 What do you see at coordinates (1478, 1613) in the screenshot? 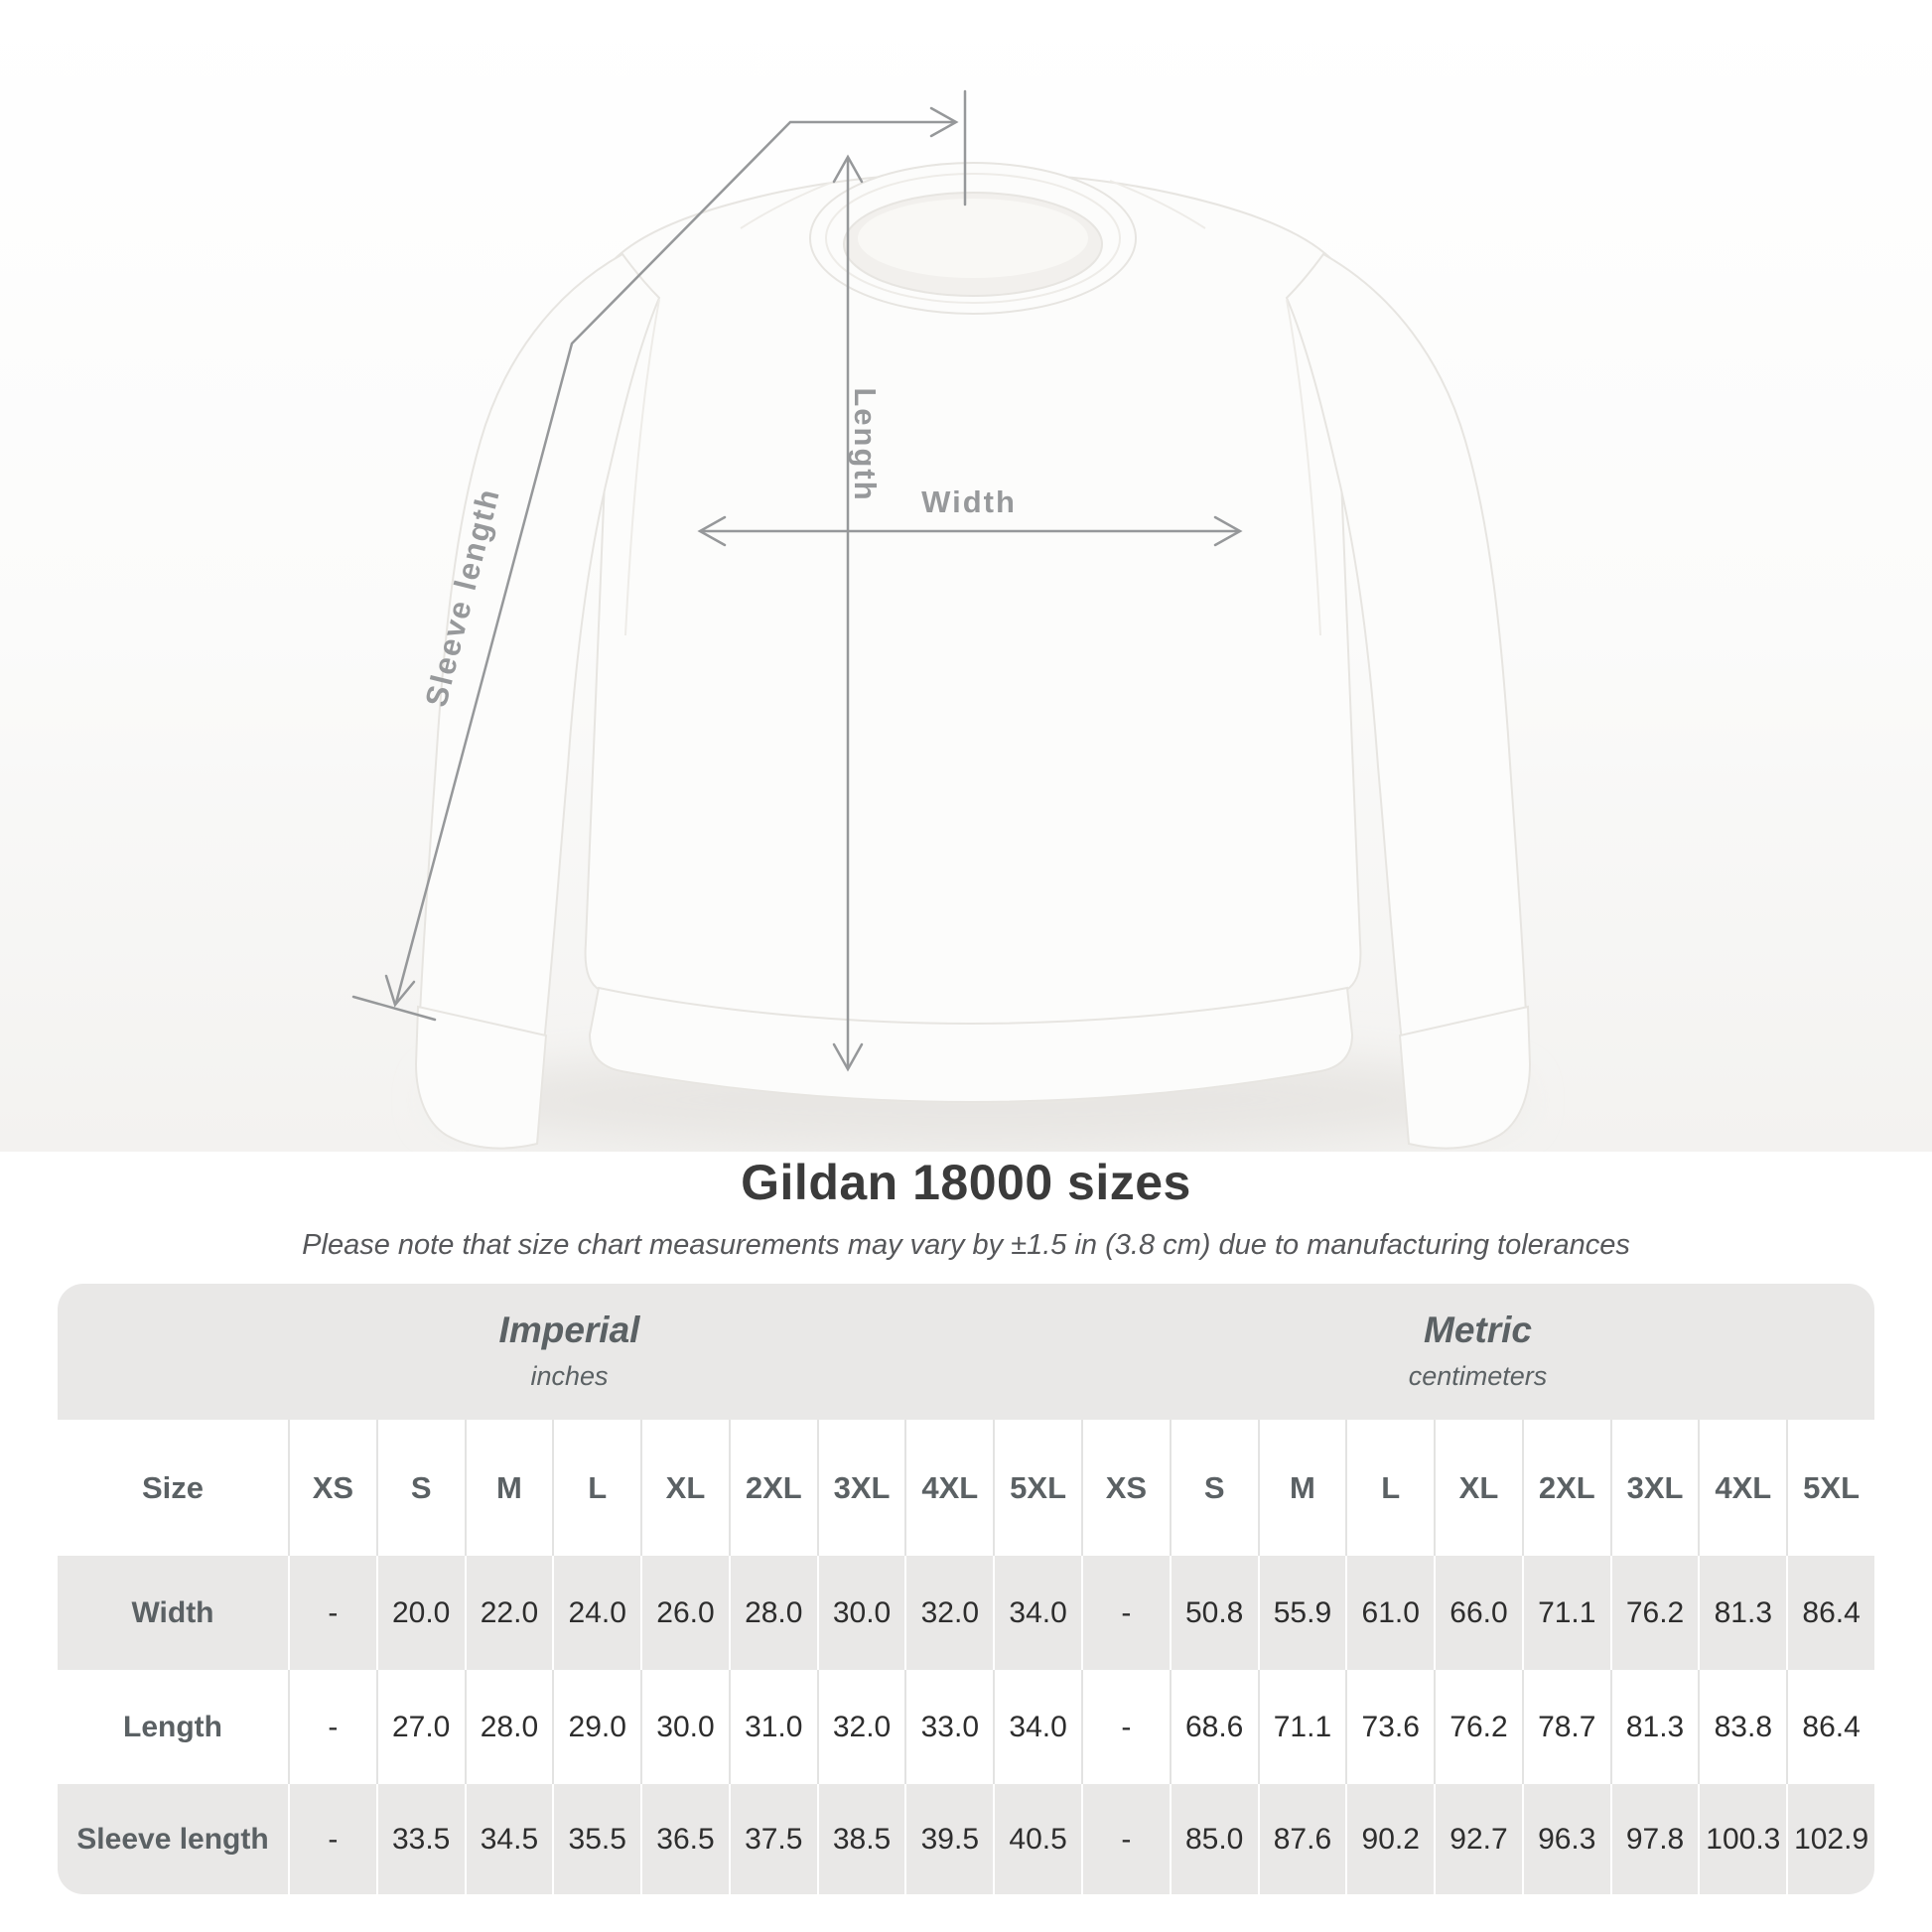
I see `table-cell: 66.0` at bounding box center [1478, 1613].